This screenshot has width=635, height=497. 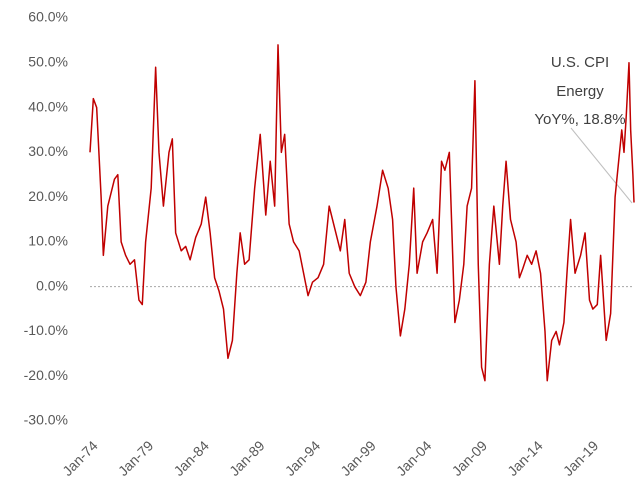 I want to click on annotation: YoY%, 18.8%, so click(x=579, y=119).